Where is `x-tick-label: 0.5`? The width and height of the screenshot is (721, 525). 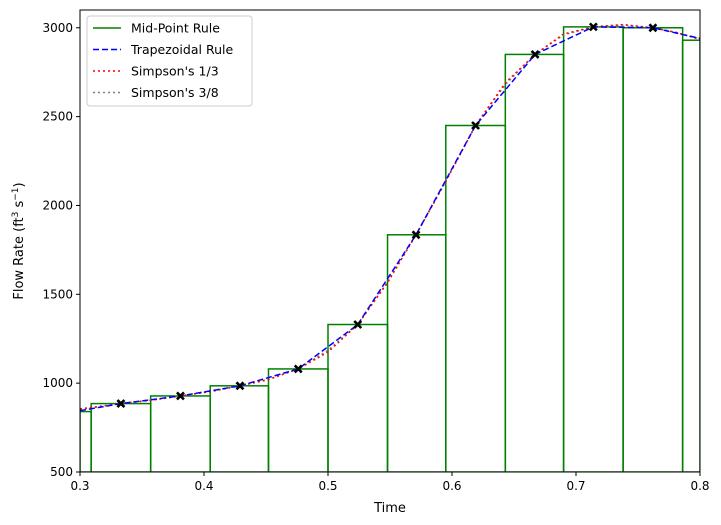
x-tick-label: 0.5 is located at coordinates (327, 486).